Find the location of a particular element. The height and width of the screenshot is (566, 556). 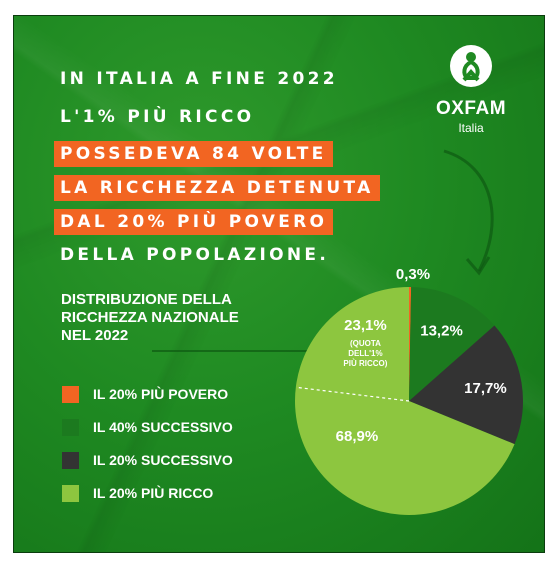

legend-item: IL 20% PIÙ POVERO is located at coordinates (147, 394).